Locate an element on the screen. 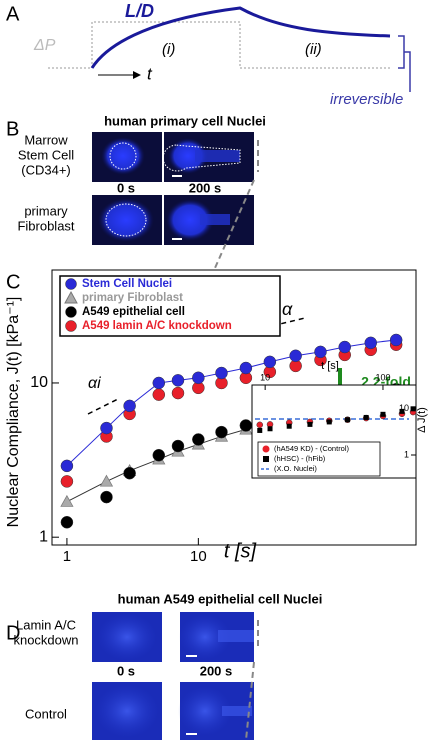  legend-label: A549 lamin A/C knockdown is located at coordinates (157, 326).